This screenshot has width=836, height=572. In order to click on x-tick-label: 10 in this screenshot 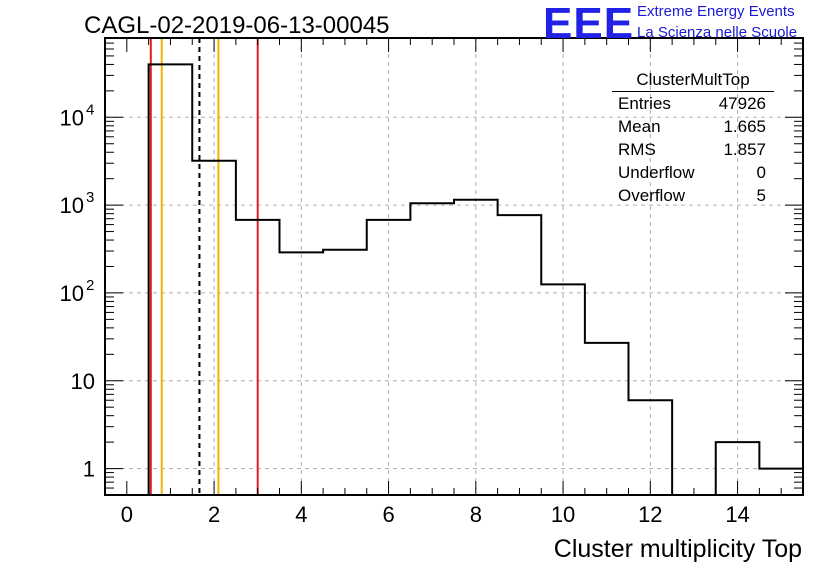, I will do `click(563, 514)`.